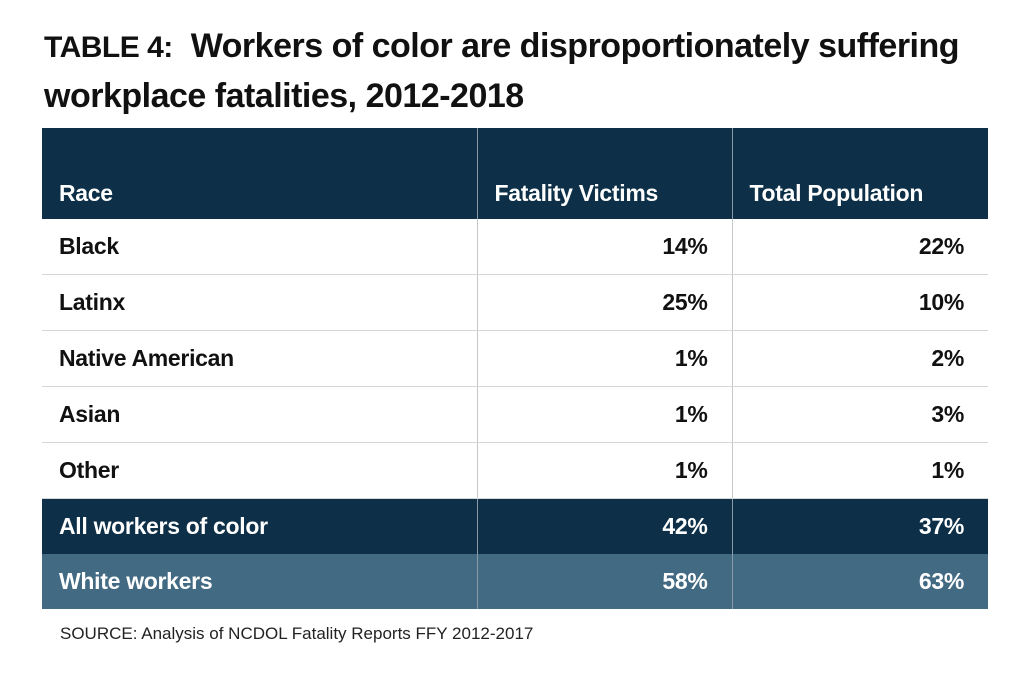  I want to click on table-row: Asian 1% 3%, so click(515, 414).